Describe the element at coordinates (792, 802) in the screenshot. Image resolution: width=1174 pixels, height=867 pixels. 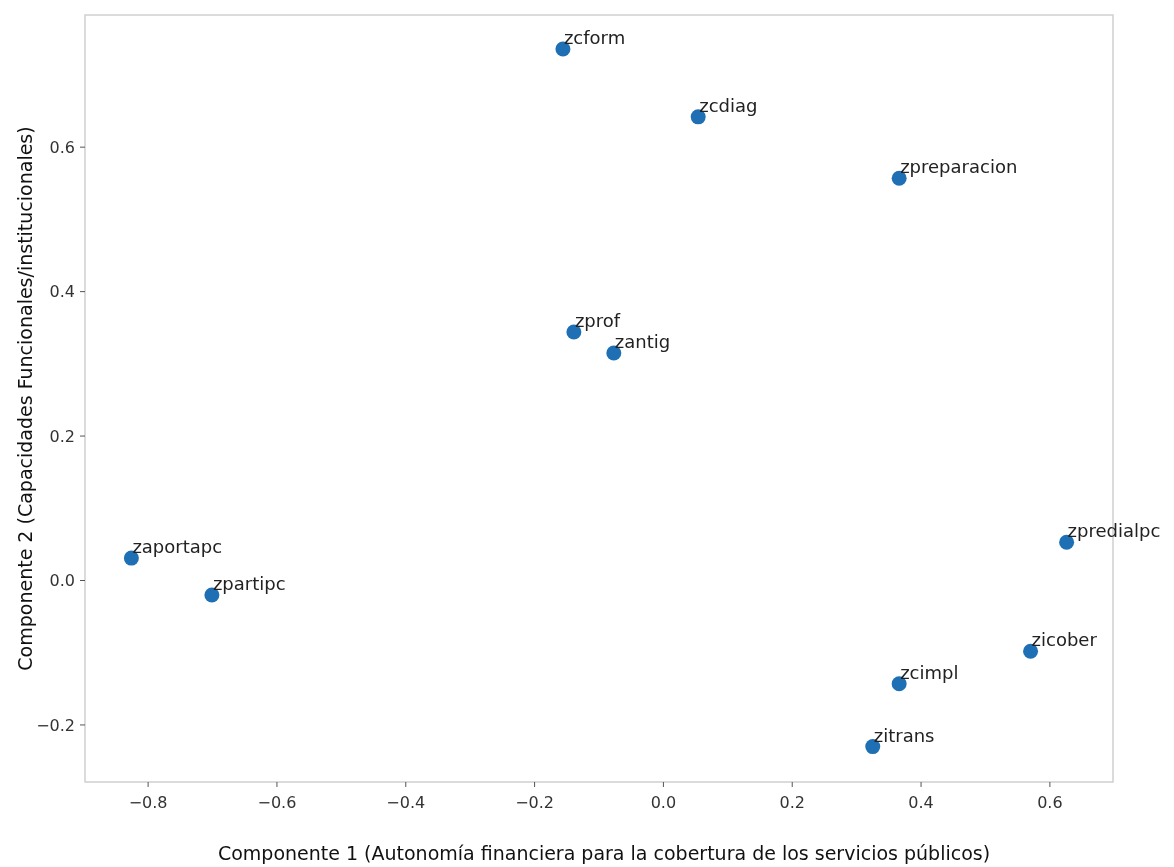
I see `x-tick-label: 0.2` at that location.